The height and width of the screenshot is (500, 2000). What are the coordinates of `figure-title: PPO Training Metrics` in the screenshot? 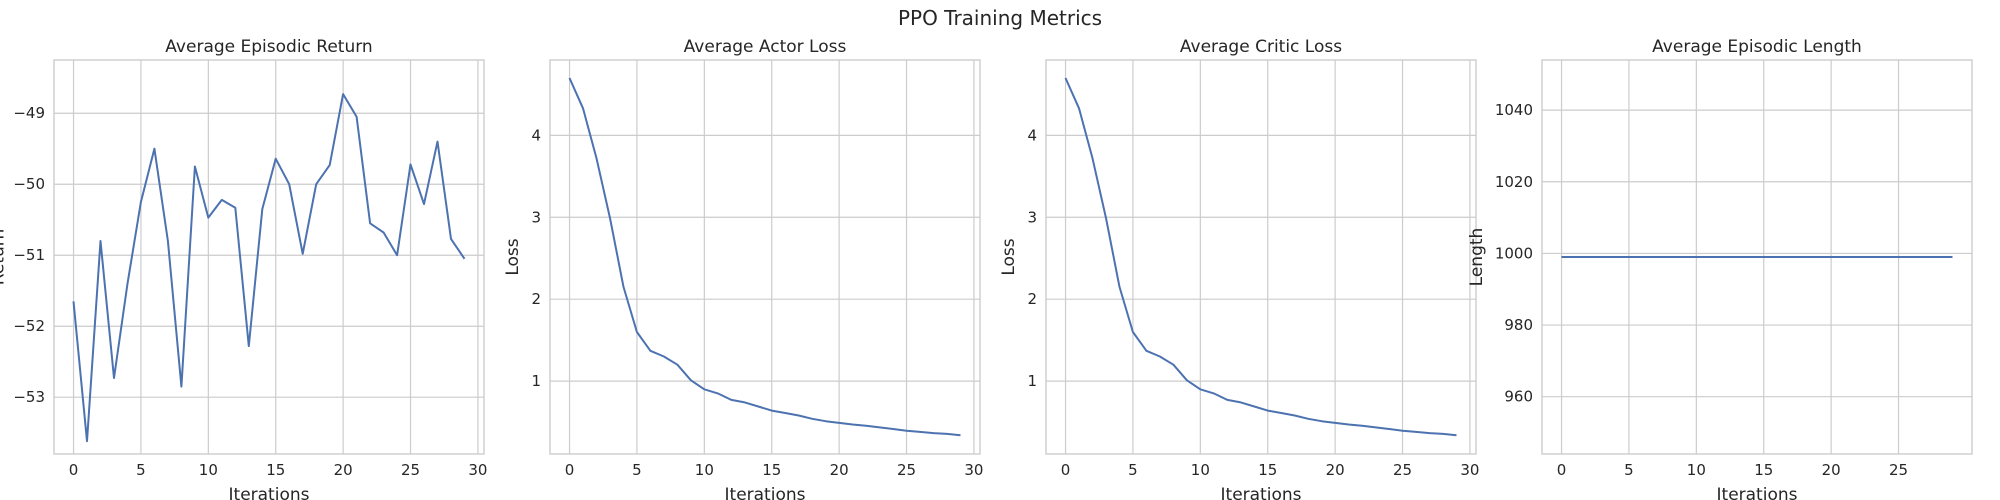 It's located at (1000, 18).